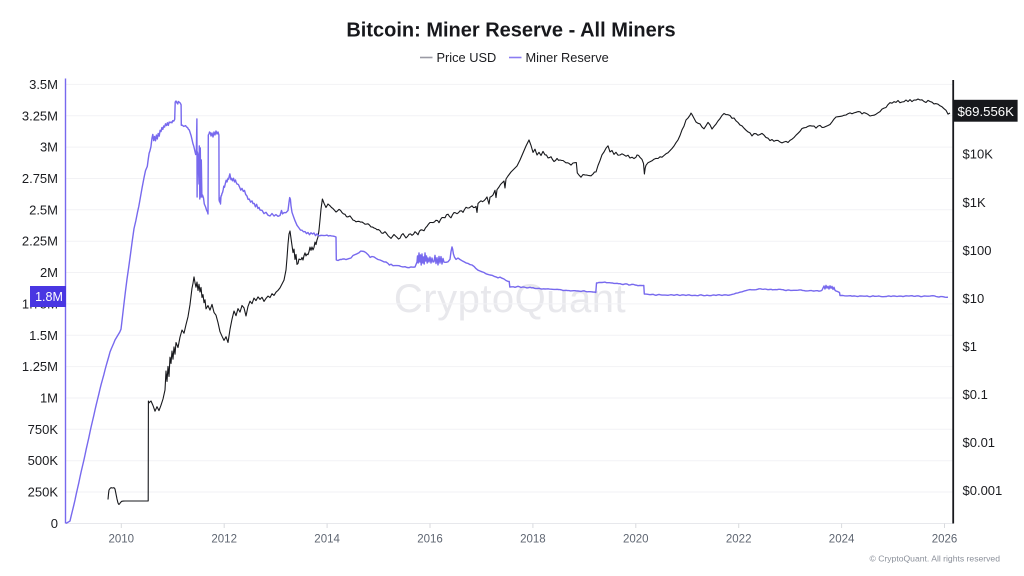 The width and height of the screenshot is (1024, 576). Describe the element at coordinates (327, 540) in the screenshot. I see `svg-text: 2014` at that location.